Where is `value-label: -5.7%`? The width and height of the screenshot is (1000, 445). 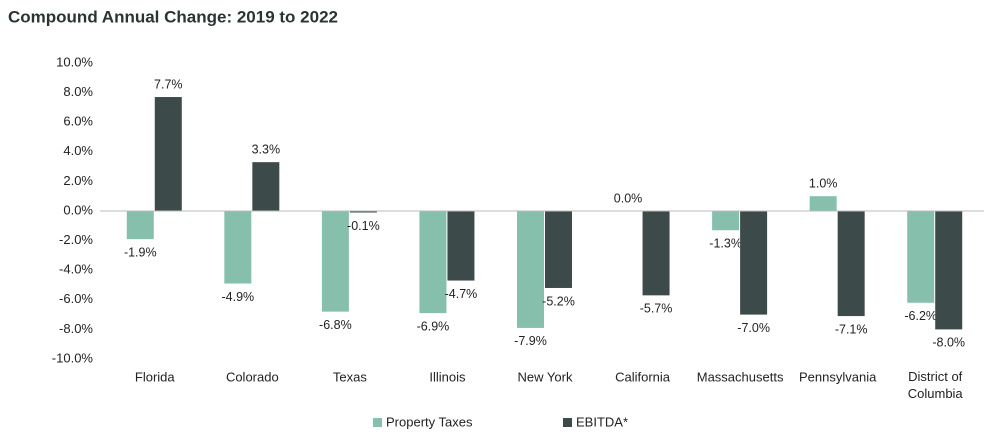 value-label: -5.7% is located at coordinates (656, 309).